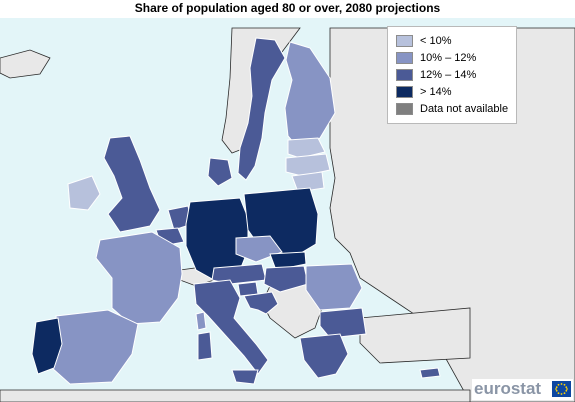 The width and height of the screenshot is (575, 402). I want to click on country-bulgaria, so click(343, 323).